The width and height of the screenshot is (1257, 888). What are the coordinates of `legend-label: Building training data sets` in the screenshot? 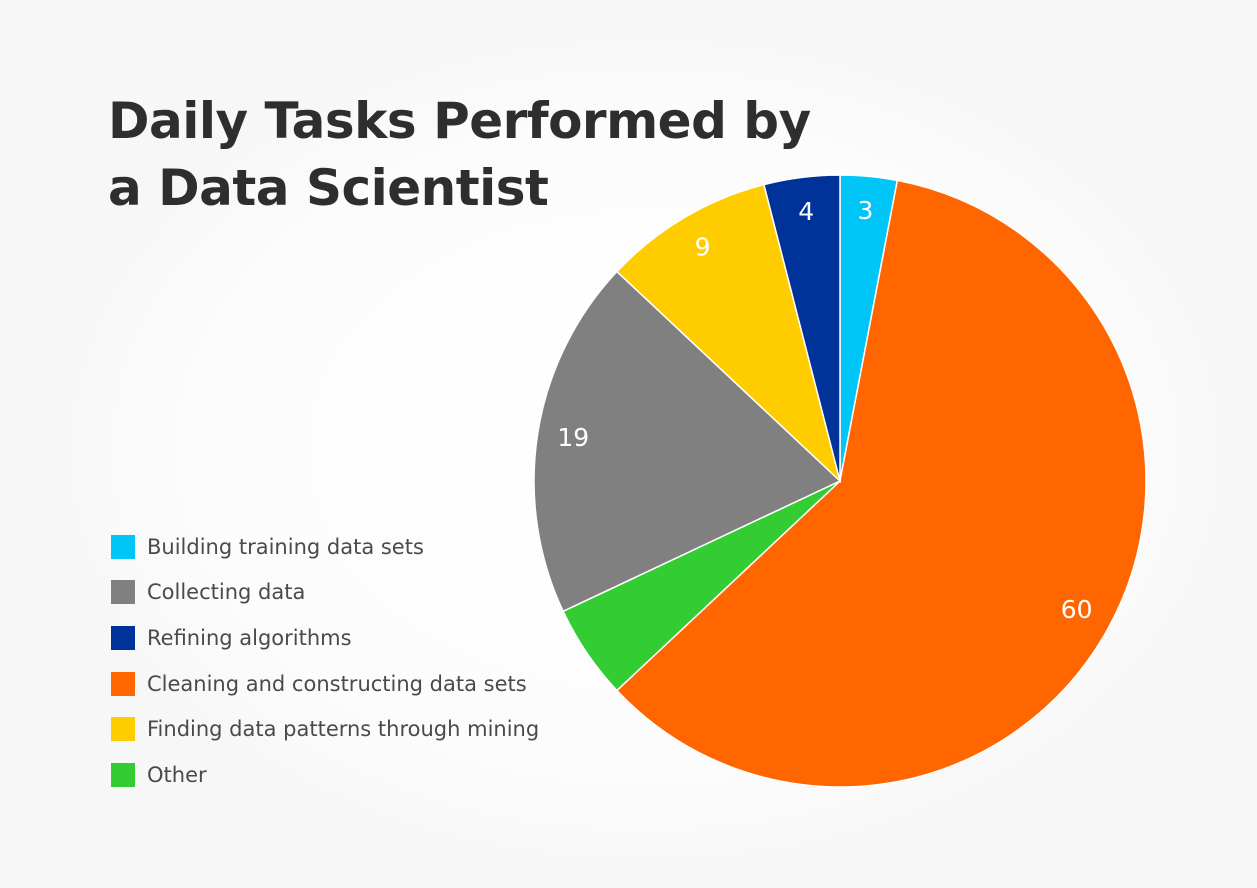 It's located at (285, 546).